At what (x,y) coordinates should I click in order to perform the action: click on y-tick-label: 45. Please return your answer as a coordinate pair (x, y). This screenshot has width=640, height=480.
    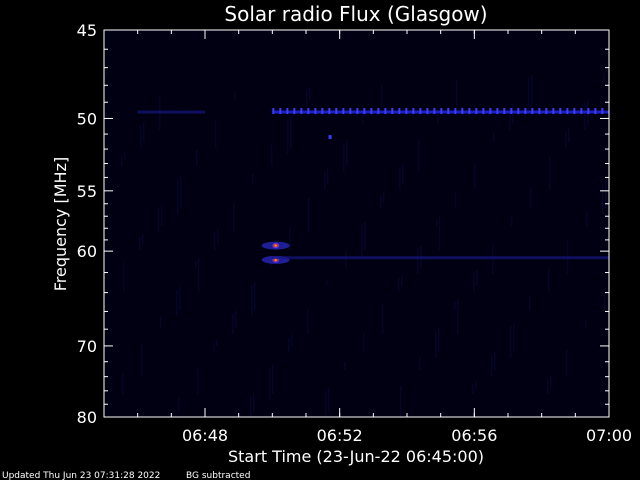
    Looking at the image, I should click on (87, 30).